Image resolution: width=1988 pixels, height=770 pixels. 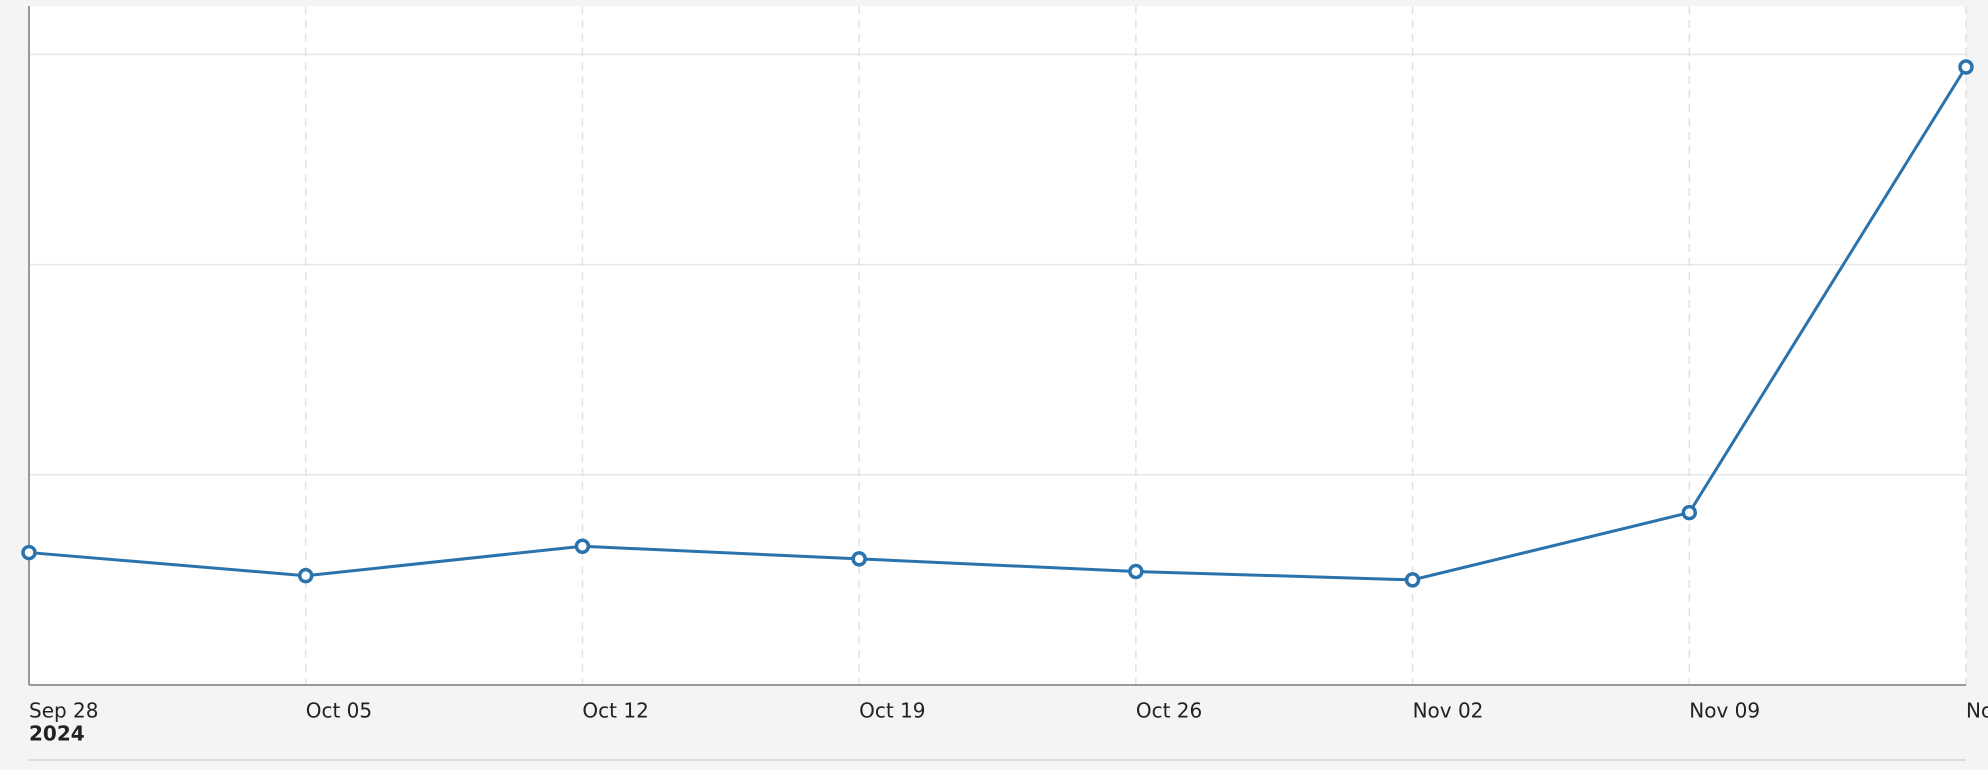 What do you see at coordinates (615, 711) in the screenshot?
I see `x-tick-label: Oct 12` at bounding box center [615, 711].